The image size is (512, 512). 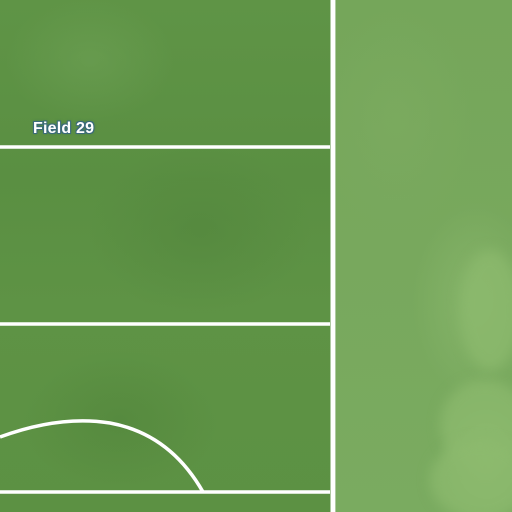 I want to click on penalty-arc, so click(x=102, y=456).